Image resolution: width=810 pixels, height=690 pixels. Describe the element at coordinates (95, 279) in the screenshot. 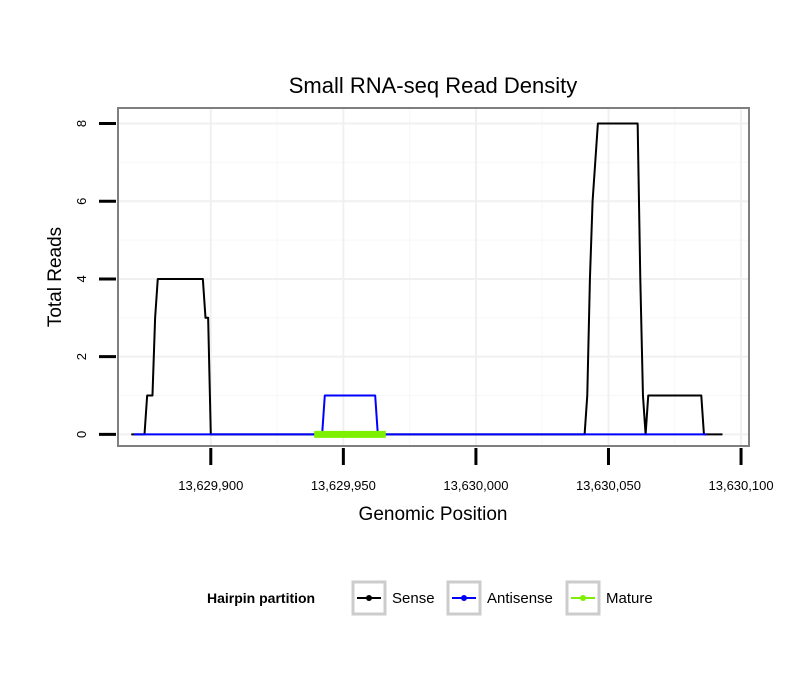

I see `y-axis: 0 2 4 6 8` at that location.